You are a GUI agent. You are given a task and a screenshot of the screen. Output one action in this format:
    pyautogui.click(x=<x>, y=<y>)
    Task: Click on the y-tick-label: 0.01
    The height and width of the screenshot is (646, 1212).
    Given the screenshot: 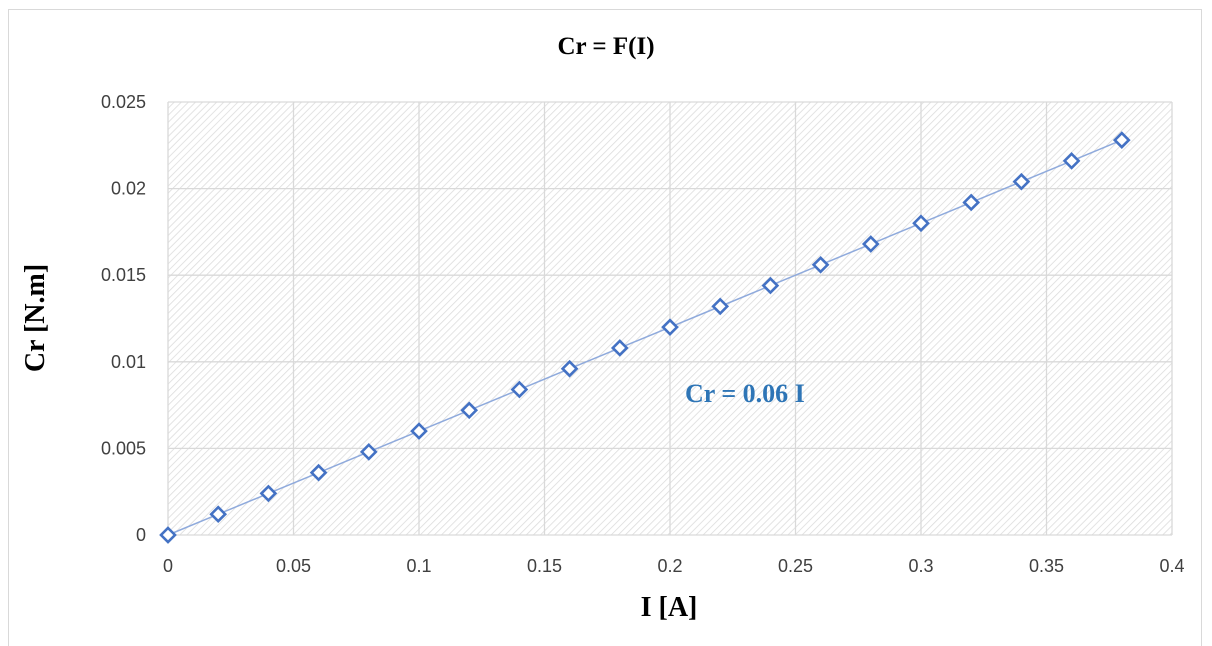 What is the action you would take?
    pyautogui.click(x=128, y=362)
    